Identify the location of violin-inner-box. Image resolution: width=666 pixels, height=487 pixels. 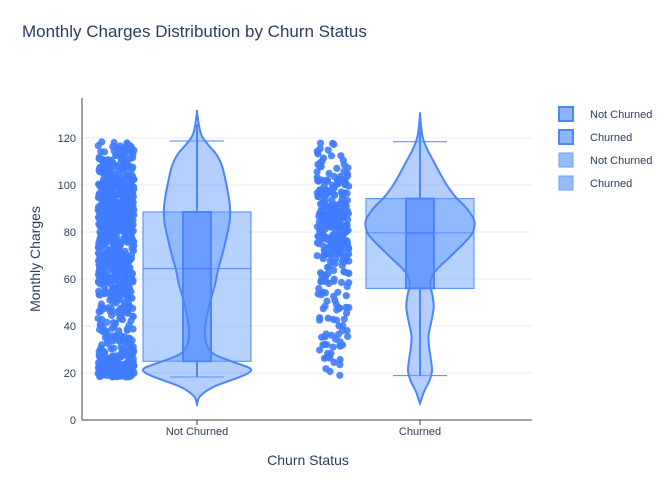
(197, 286).